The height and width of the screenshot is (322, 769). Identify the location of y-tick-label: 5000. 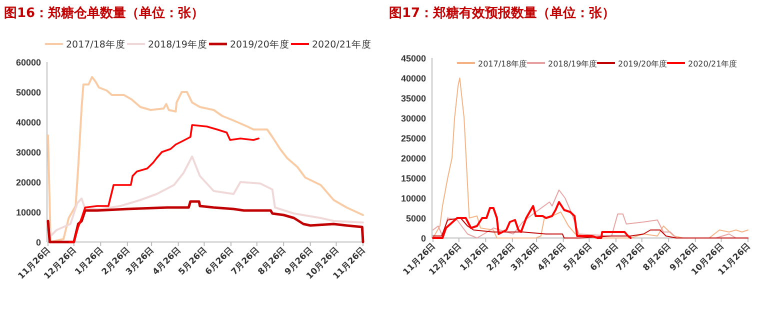
(416, 219).